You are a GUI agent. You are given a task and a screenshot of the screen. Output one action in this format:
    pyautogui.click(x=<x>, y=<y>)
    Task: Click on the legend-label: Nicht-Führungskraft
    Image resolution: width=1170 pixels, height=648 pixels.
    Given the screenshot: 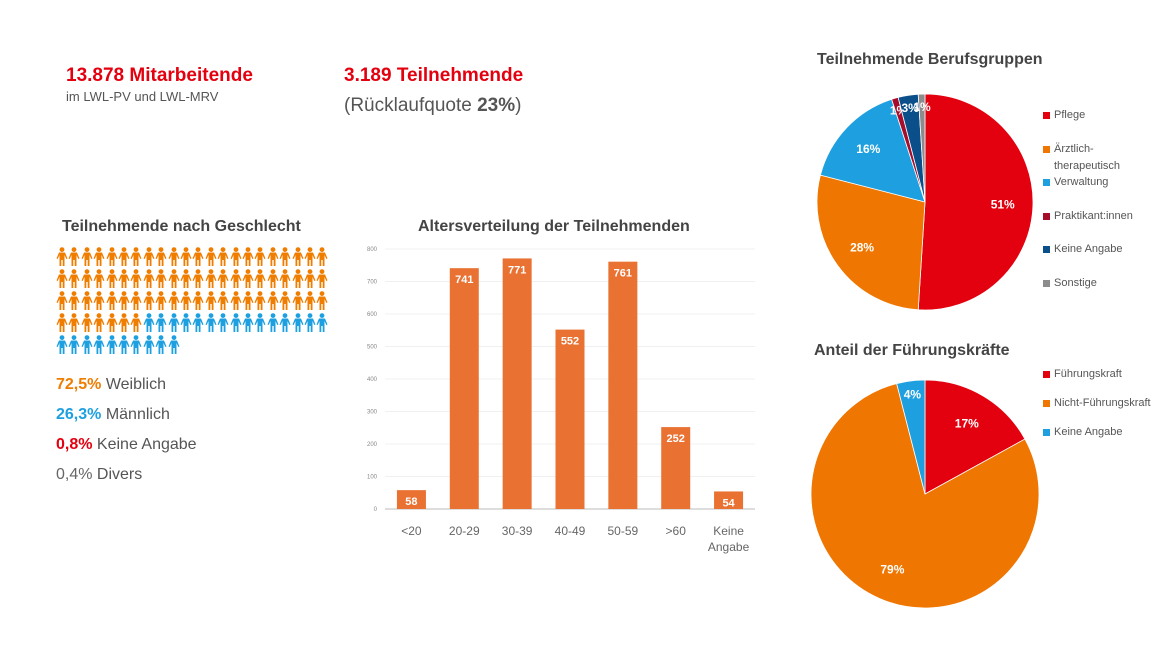 What is the action you would take?
    pyautogui.click(x=1102, y=403)
    